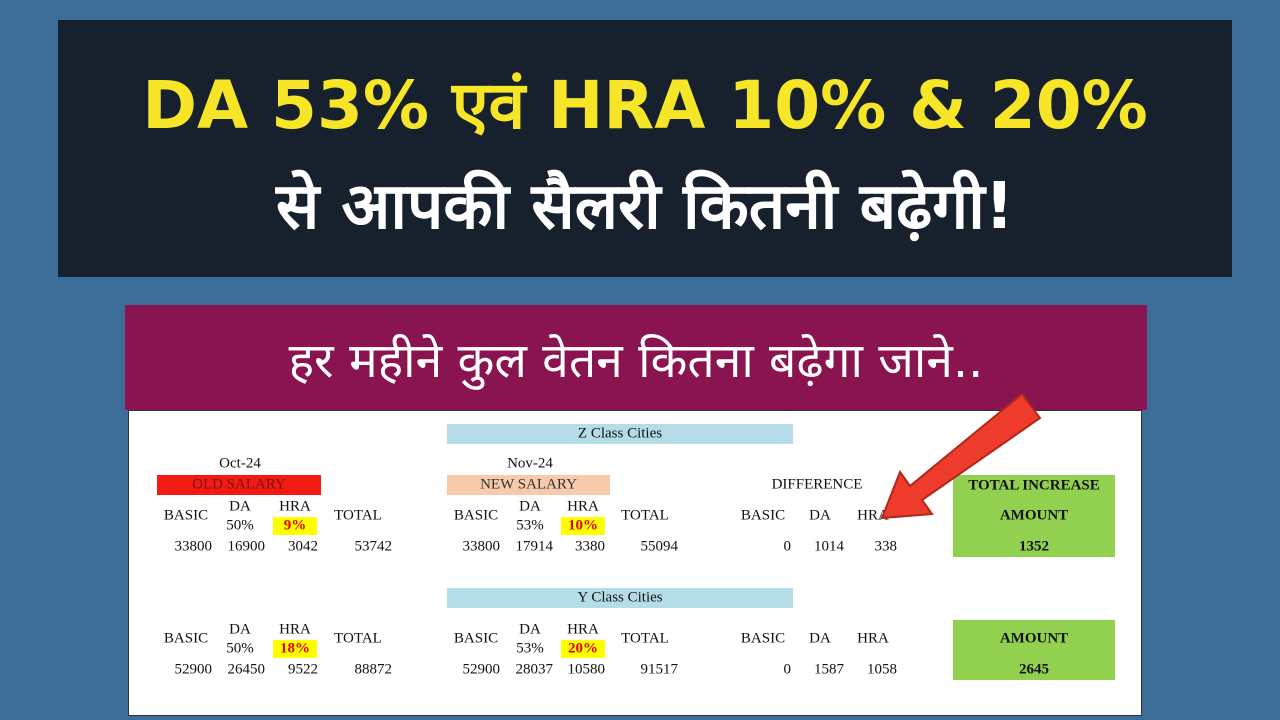 This screenshot has width=1280, height=720. I want to click on hra-rate: 18%, so click(295, 648).